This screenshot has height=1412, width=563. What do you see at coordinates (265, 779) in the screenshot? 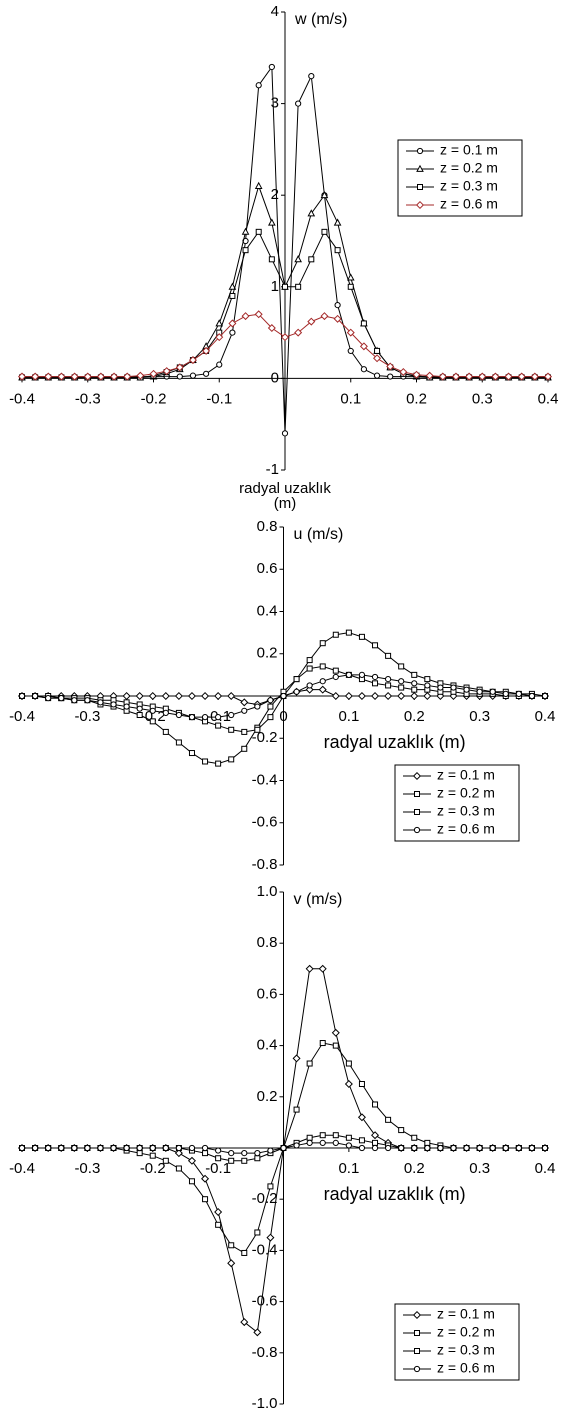
I see `y-tick-label: -0.4` at bounding box center [265, 779].